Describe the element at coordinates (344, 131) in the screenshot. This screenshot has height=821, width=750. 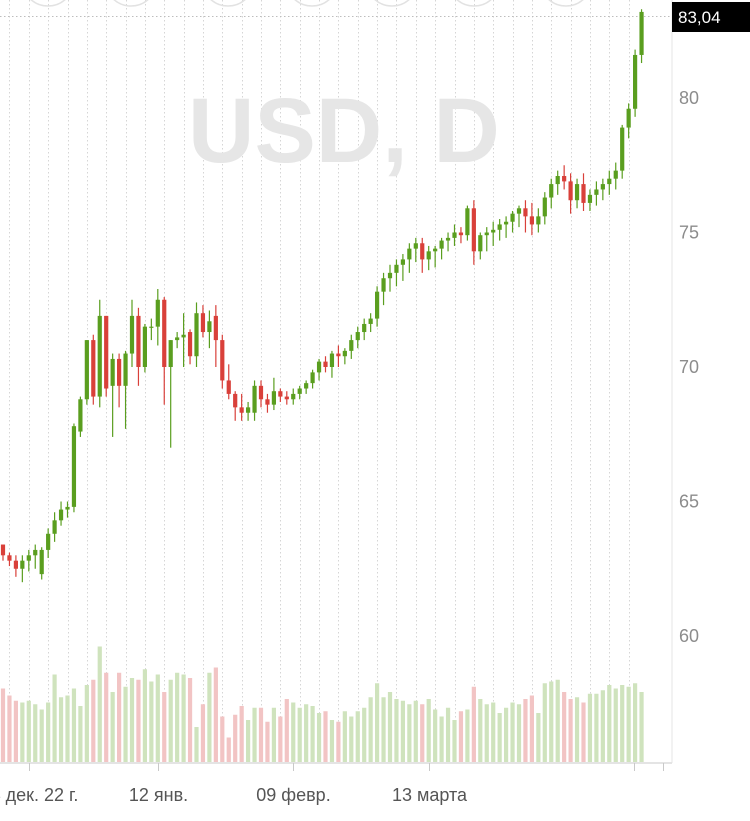
I see `chart-watermark: USD, D` at that location.